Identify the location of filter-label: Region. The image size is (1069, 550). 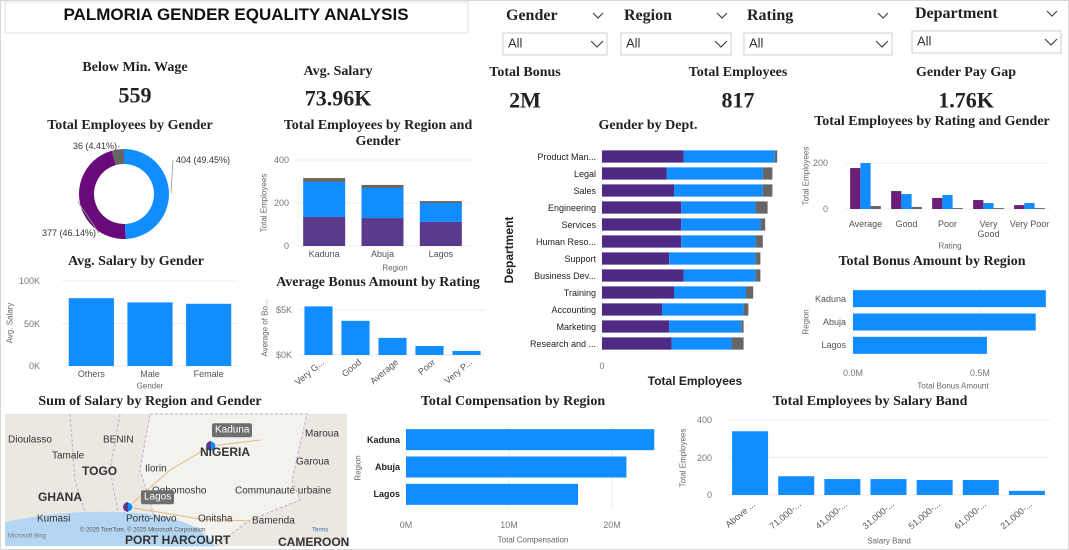
(648, 15).